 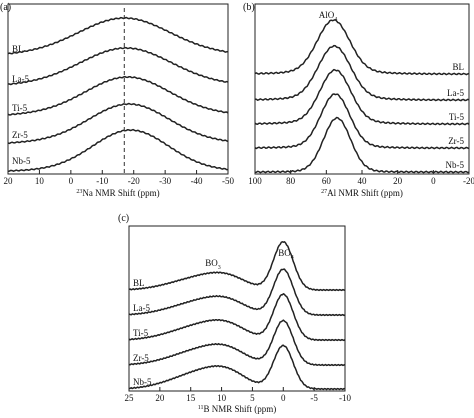 I want to click on series-label-na-ti-5: Ti-5, so click(x=20, y=108).